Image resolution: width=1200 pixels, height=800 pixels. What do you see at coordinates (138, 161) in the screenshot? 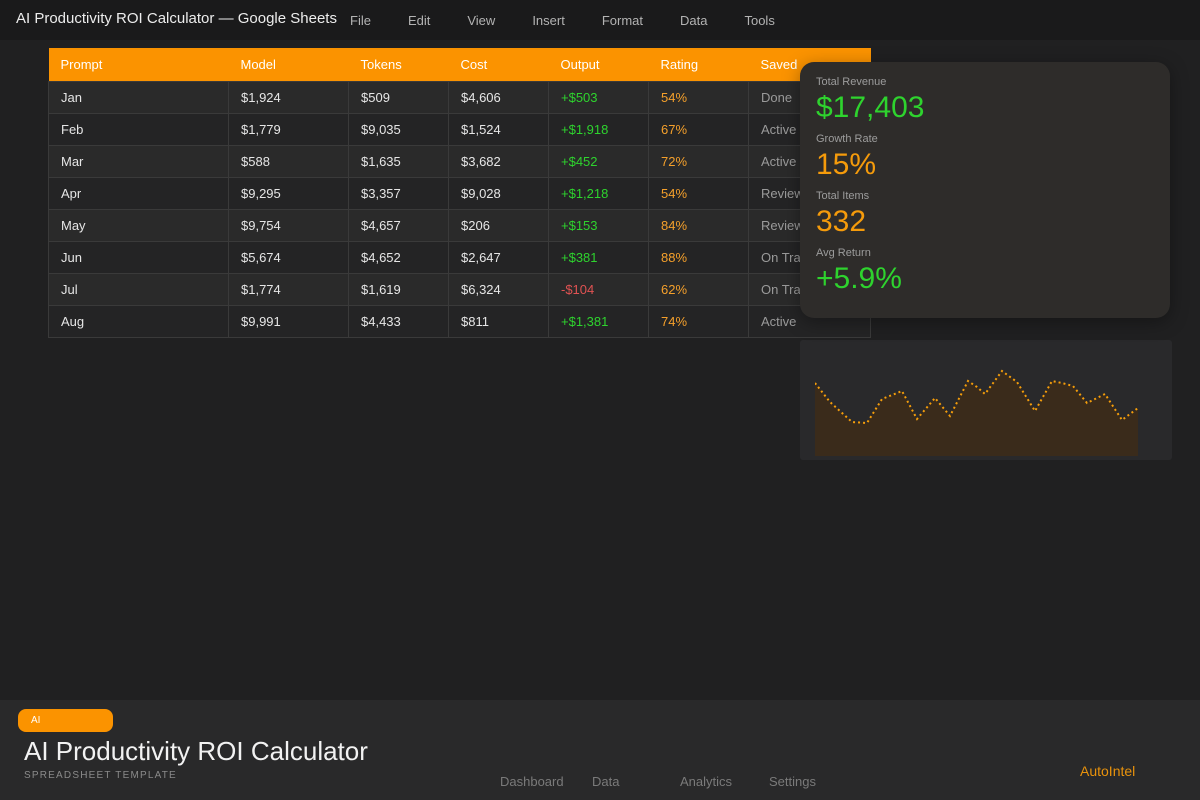
I see `cell-prompt: Mar` at bounding box center [138, 161].